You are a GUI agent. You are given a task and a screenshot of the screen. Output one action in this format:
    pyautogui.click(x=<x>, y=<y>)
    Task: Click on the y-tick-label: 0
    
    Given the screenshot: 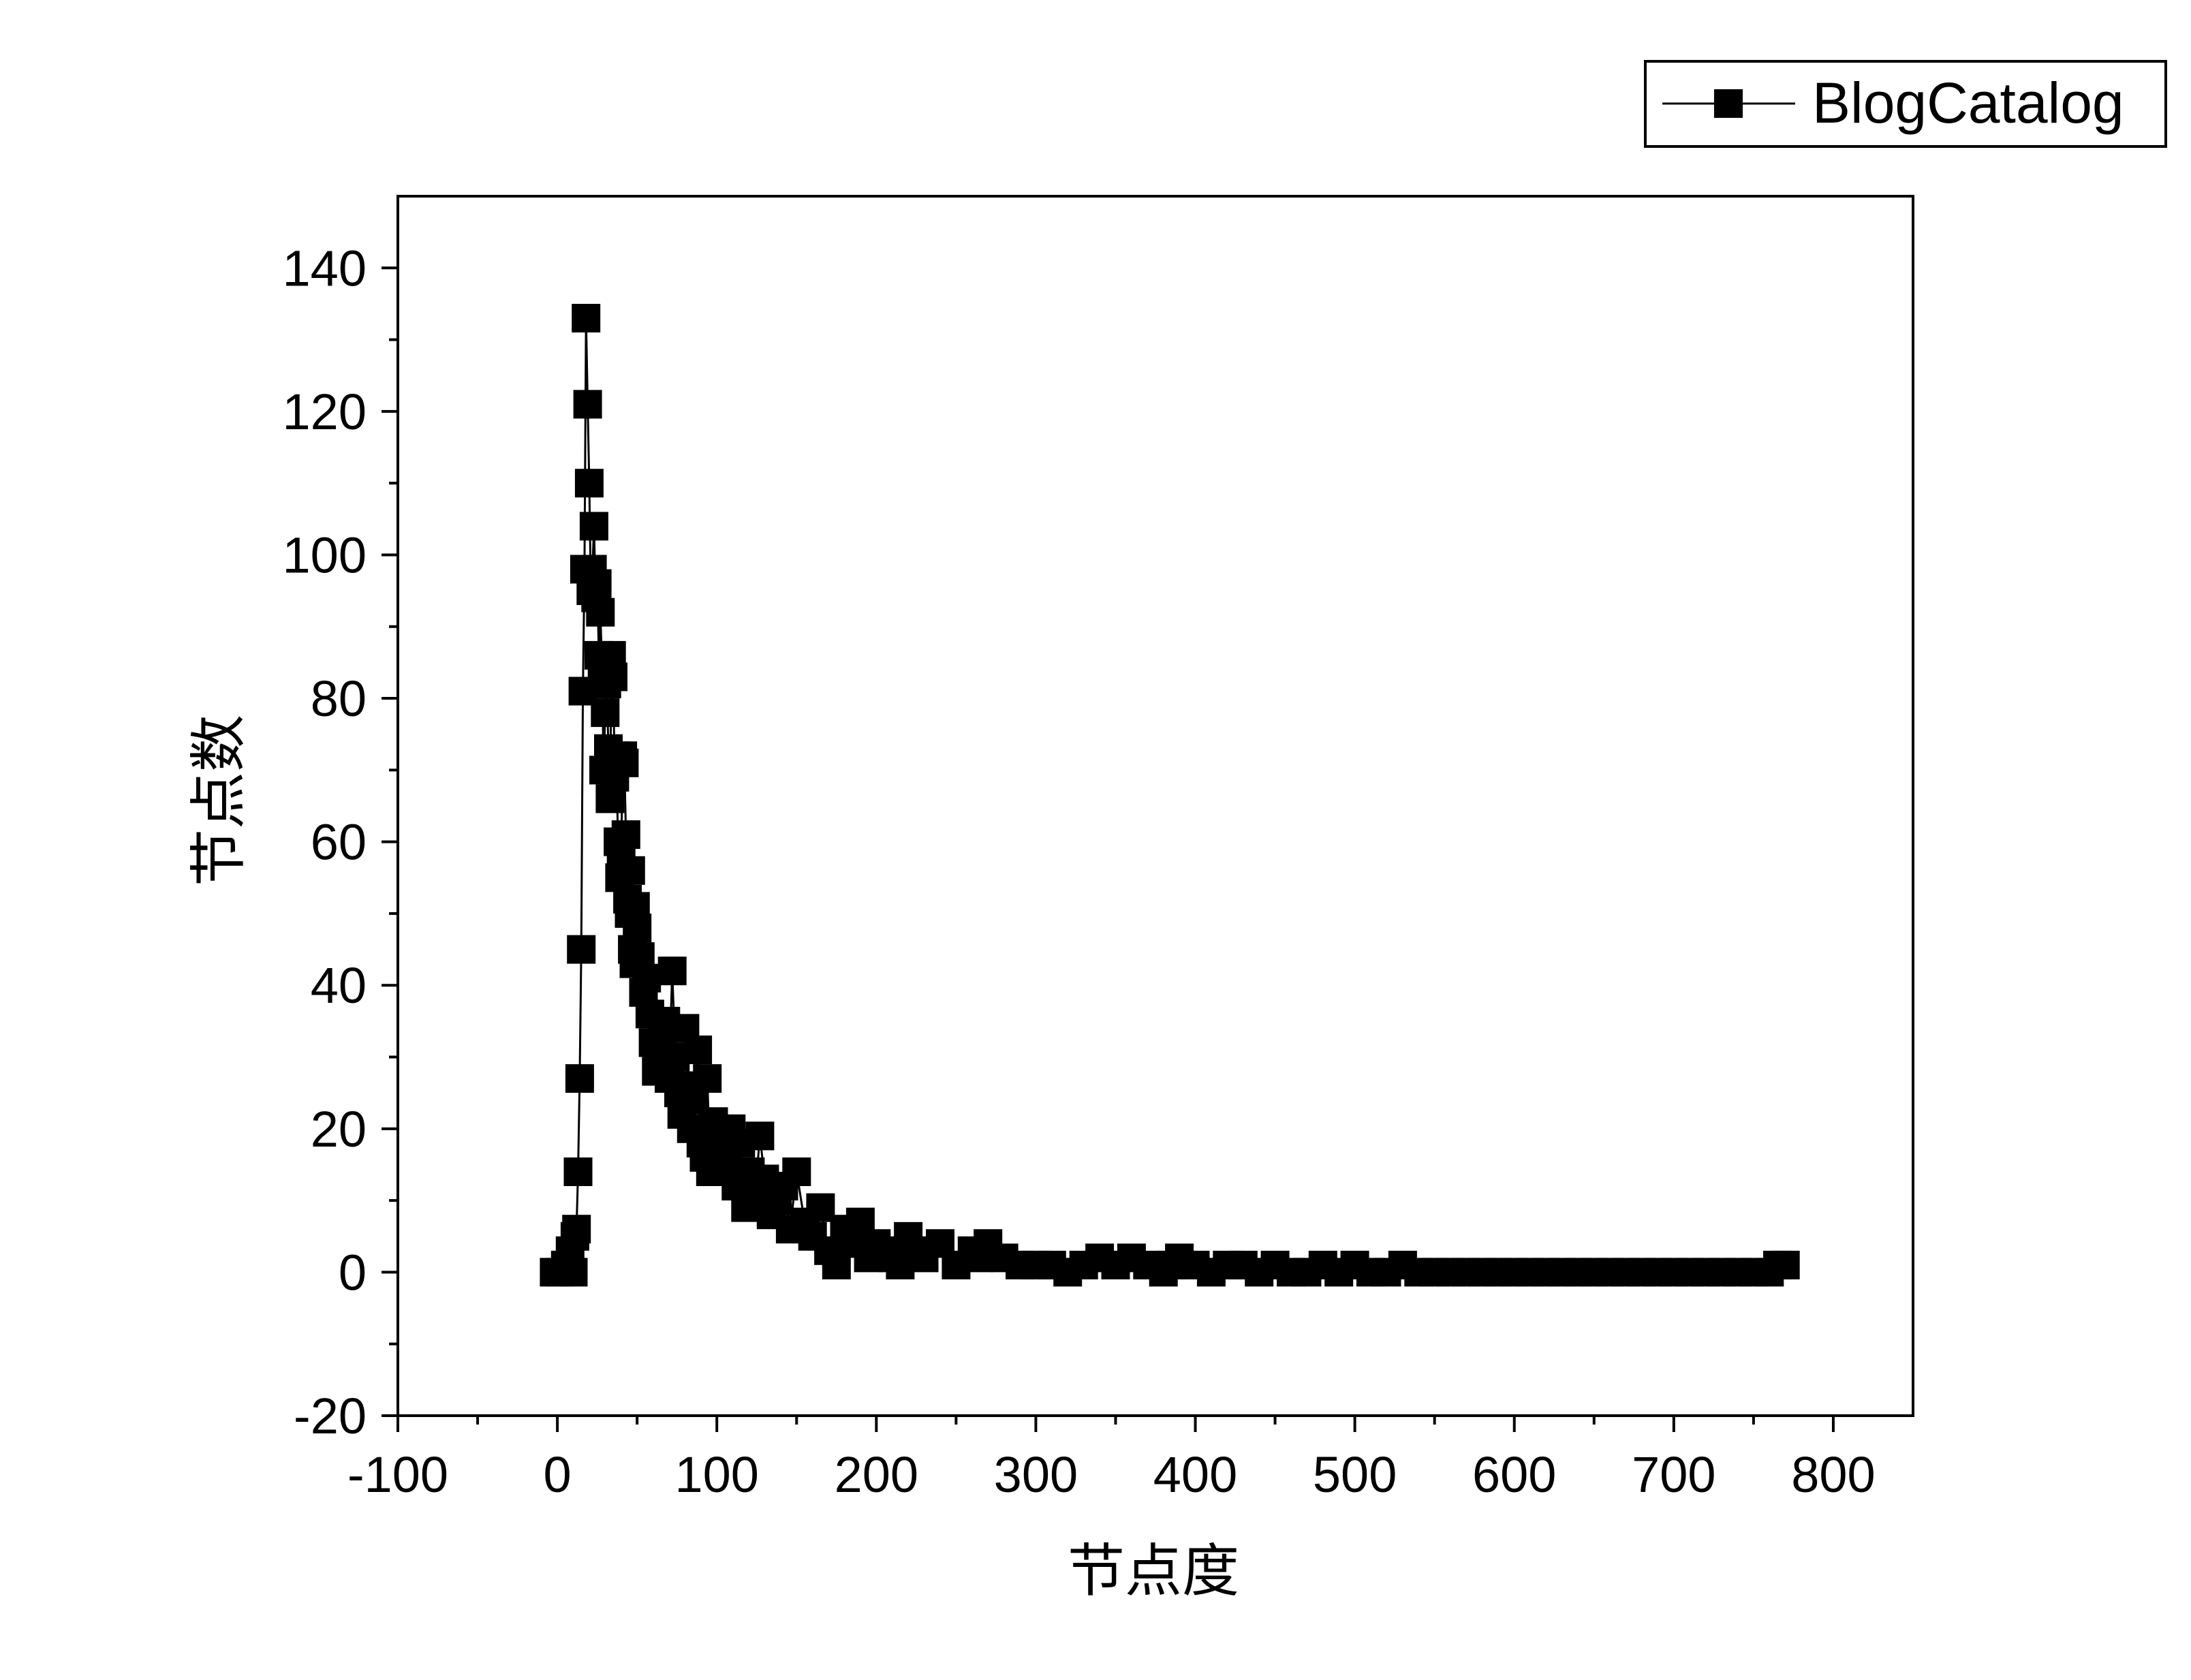 What is the action you would take?
    pyautogui.click(x=353, y=1272)
    